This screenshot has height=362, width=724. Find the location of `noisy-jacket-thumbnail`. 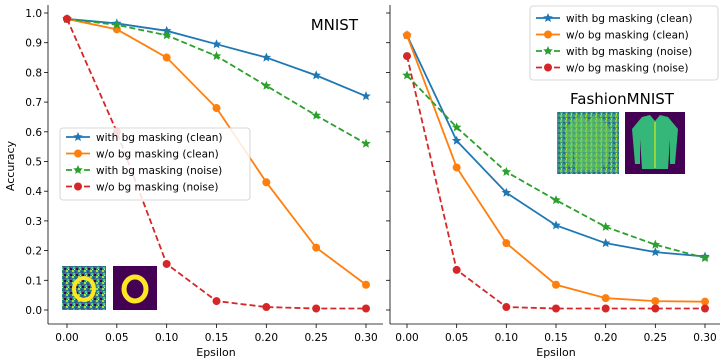

noisy-jacket-thumbnail is located at coordinates (588, 143).